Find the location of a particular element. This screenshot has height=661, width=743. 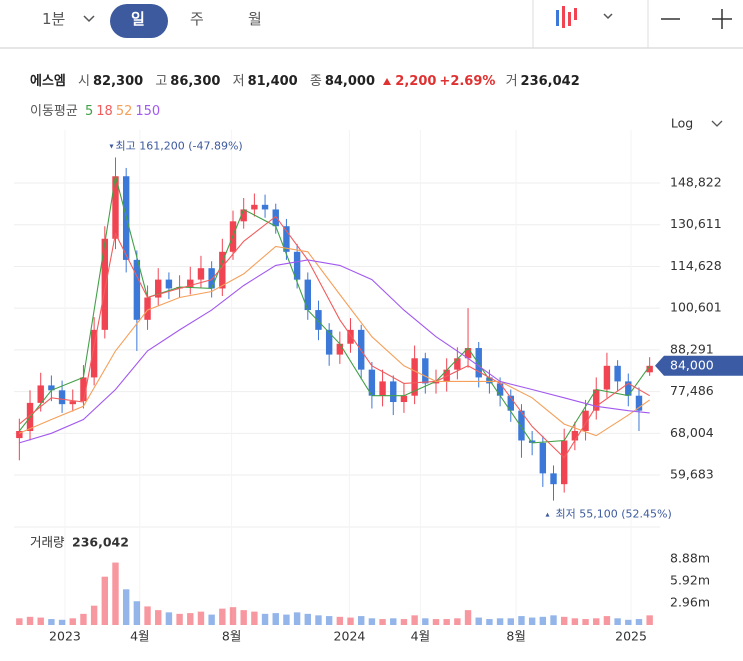

y-tick-label: 77,486 is located at coordinates (692, 390).